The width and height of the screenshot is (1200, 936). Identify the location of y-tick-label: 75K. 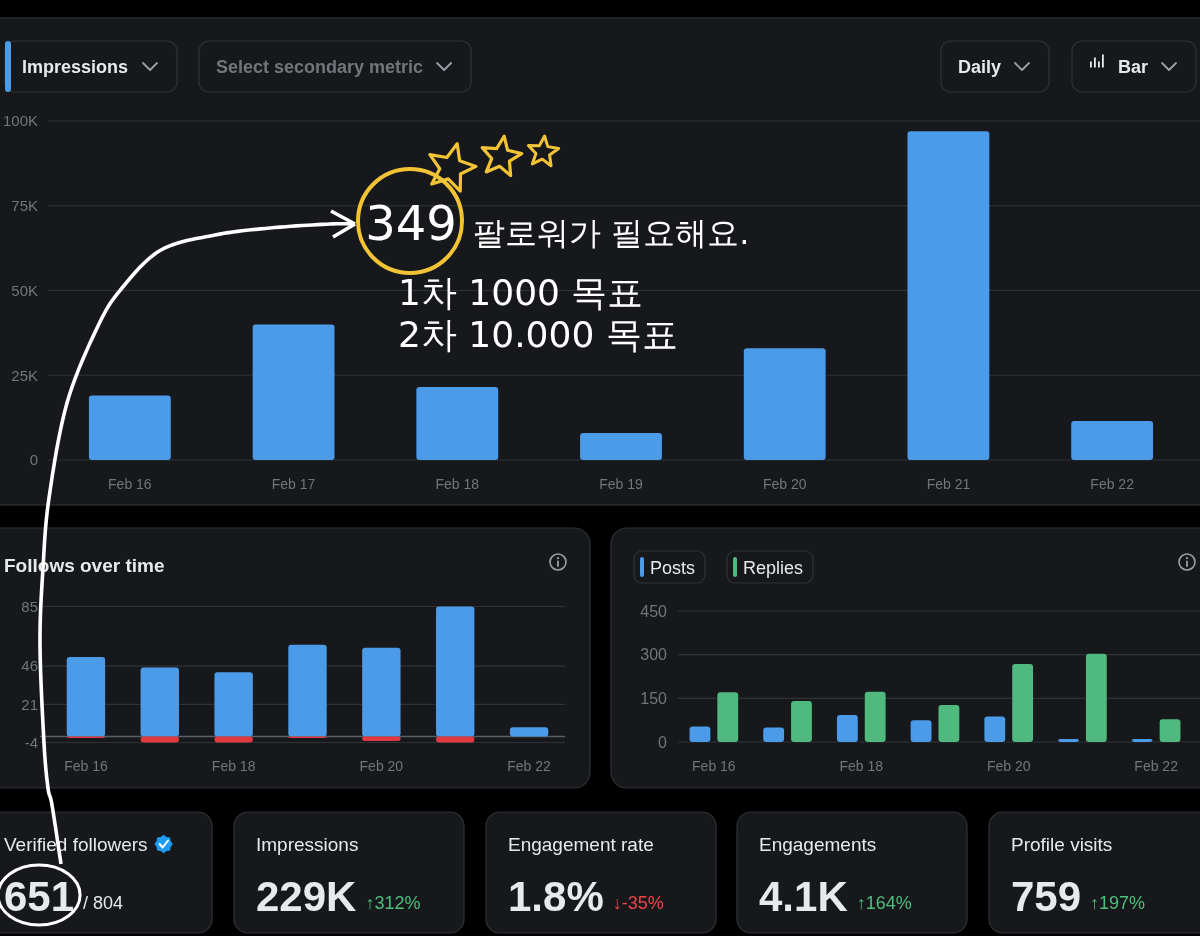
(24, 205).